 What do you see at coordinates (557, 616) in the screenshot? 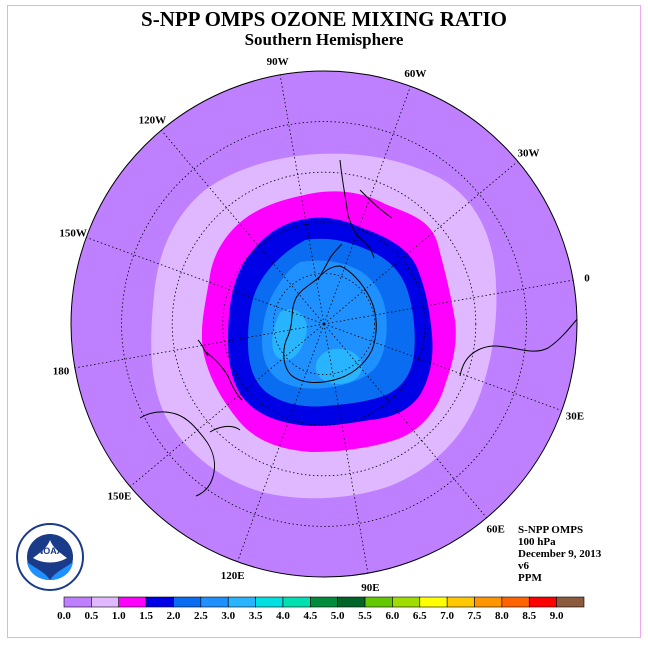
I see `colorbar-tick-label: 9.0` at bounding box center [557, 616].